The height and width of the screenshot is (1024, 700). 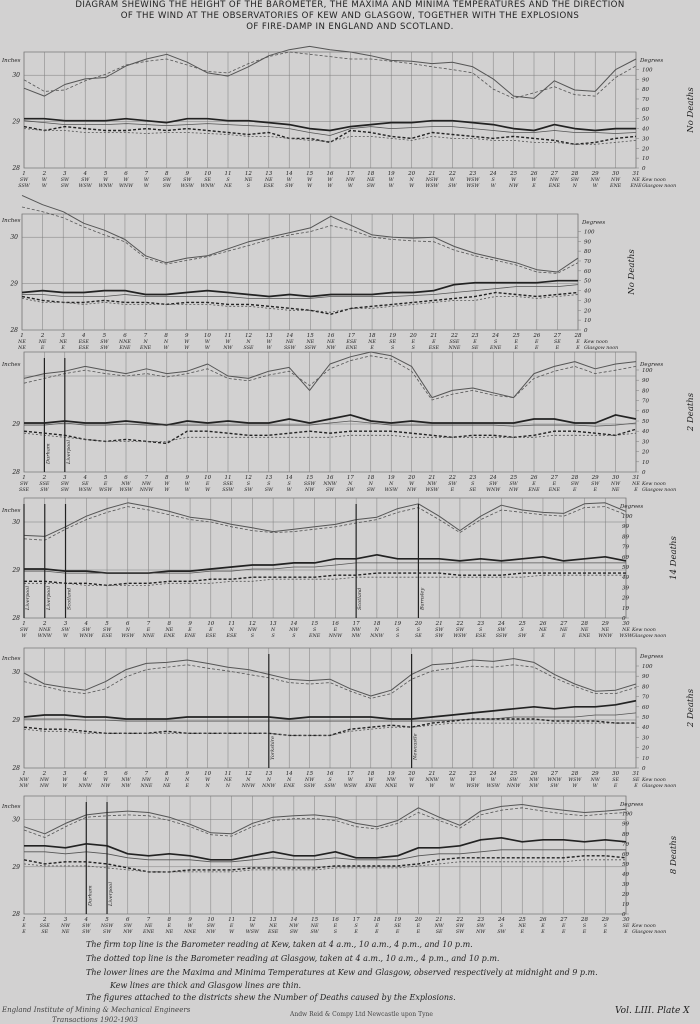 I want to click on inches-tick-label: 29, so click(x=15, y=424).